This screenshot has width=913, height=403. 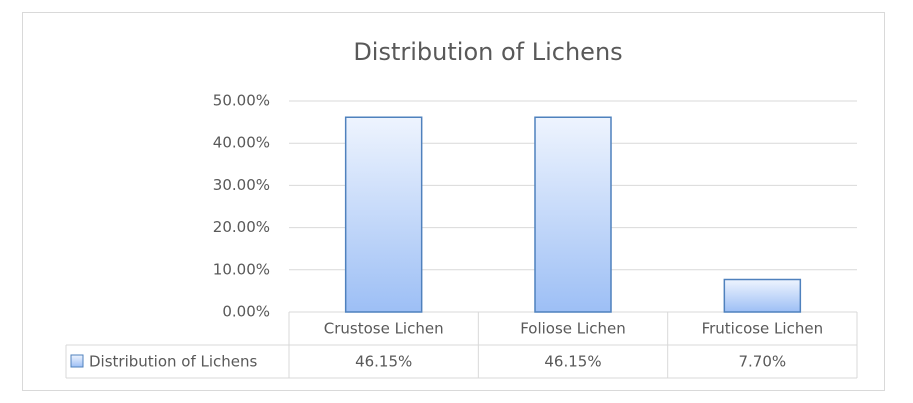 What do you see at coordinates (241, 143) in the screenshot?
I see `y-tick-label: 40.00%` at bounding box center [241, 143].